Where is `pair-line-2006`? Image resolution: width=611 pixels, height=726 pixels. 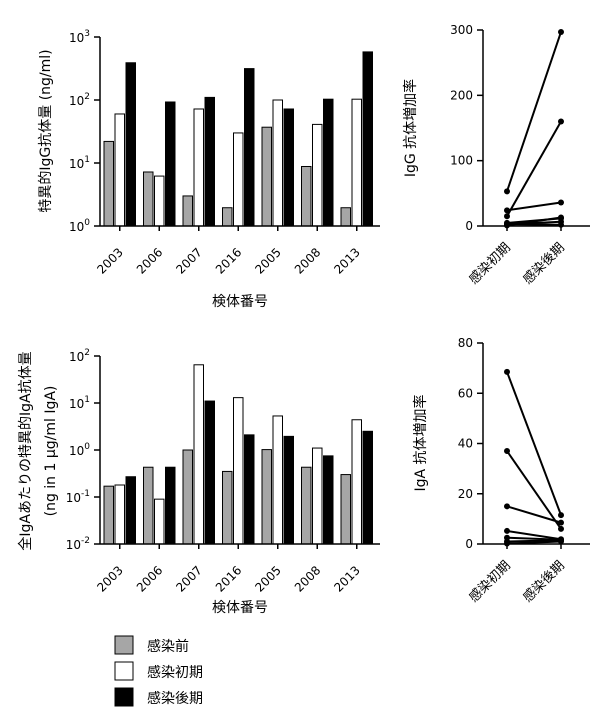 pair-line-2006 is located at coordinates (534, 542).